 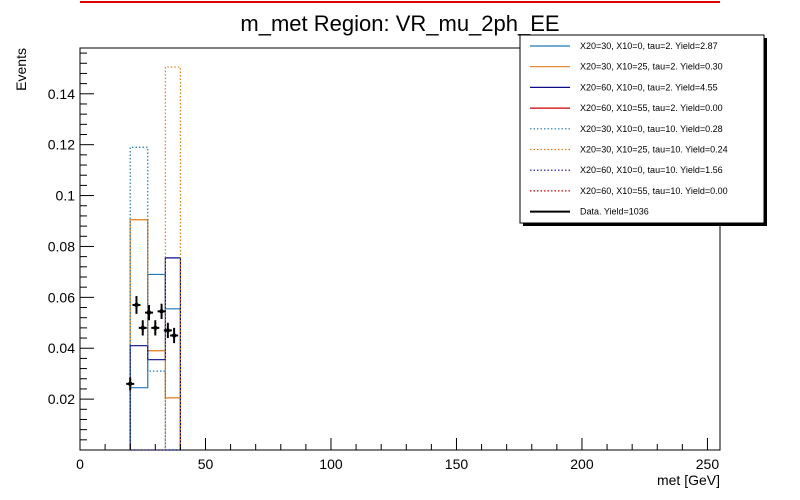 I want to click on legend-label-6: X20=30, X10=25, tau=10. Yield=0.24, so click(x=654, y=150).